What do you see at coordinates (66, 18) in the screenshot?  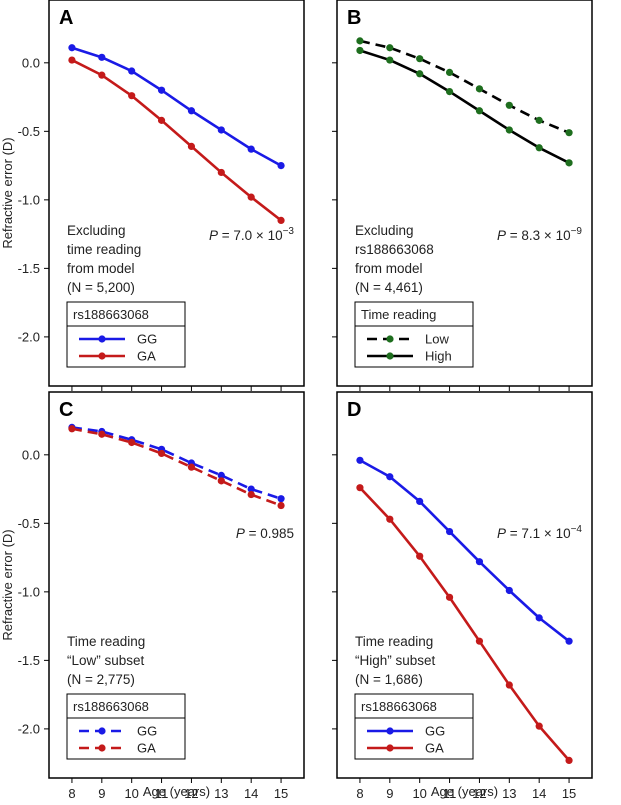 I see `panel-letter: A` at bounding box center [66, 18].